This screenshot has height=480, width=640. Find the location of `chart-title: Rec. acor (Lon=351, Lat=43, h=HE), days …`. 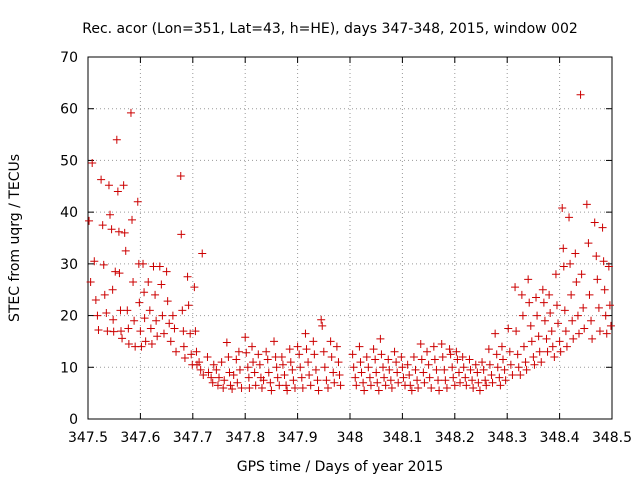

chart-title: Rec. acor (Lon=351, Lat=43, h=HE), days … is located at coordinates (330, 29).